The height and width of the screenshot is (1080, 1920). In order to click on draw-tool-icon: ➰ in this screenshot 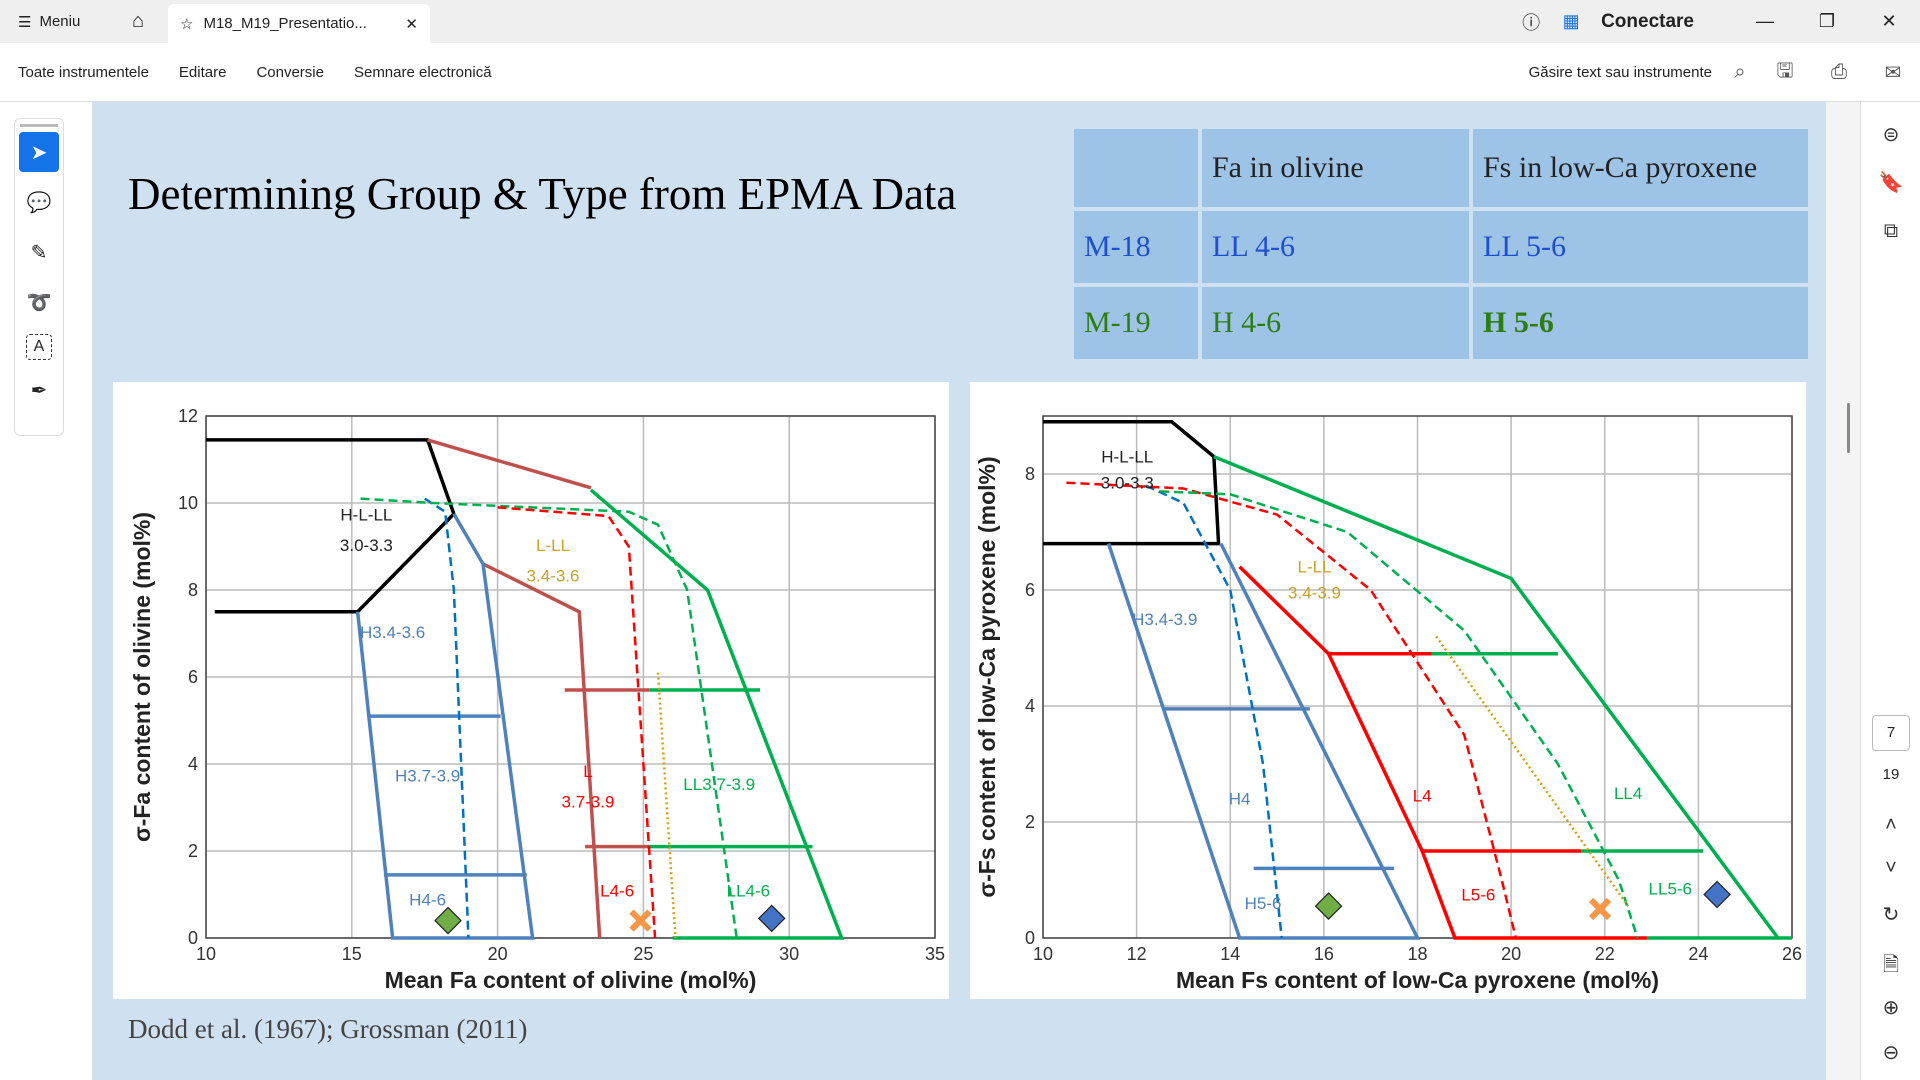, I will do `click(39, 302)`.